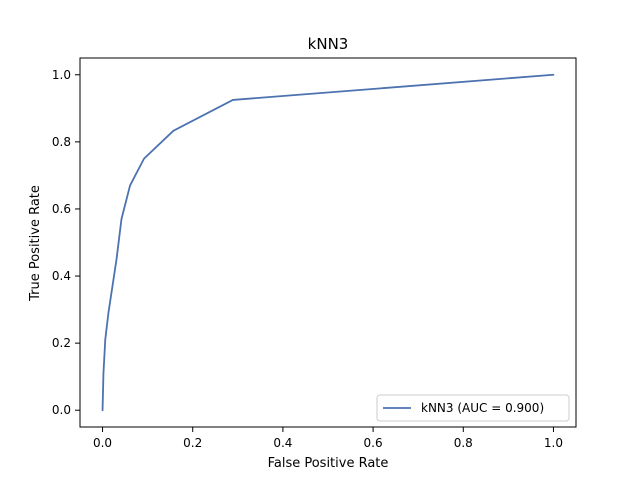 The image size is (640, 480). What do you see at coordinates (328, 44) in the screenshot?
I see `chart-title: kNN3` at bounding box center [328, 44].